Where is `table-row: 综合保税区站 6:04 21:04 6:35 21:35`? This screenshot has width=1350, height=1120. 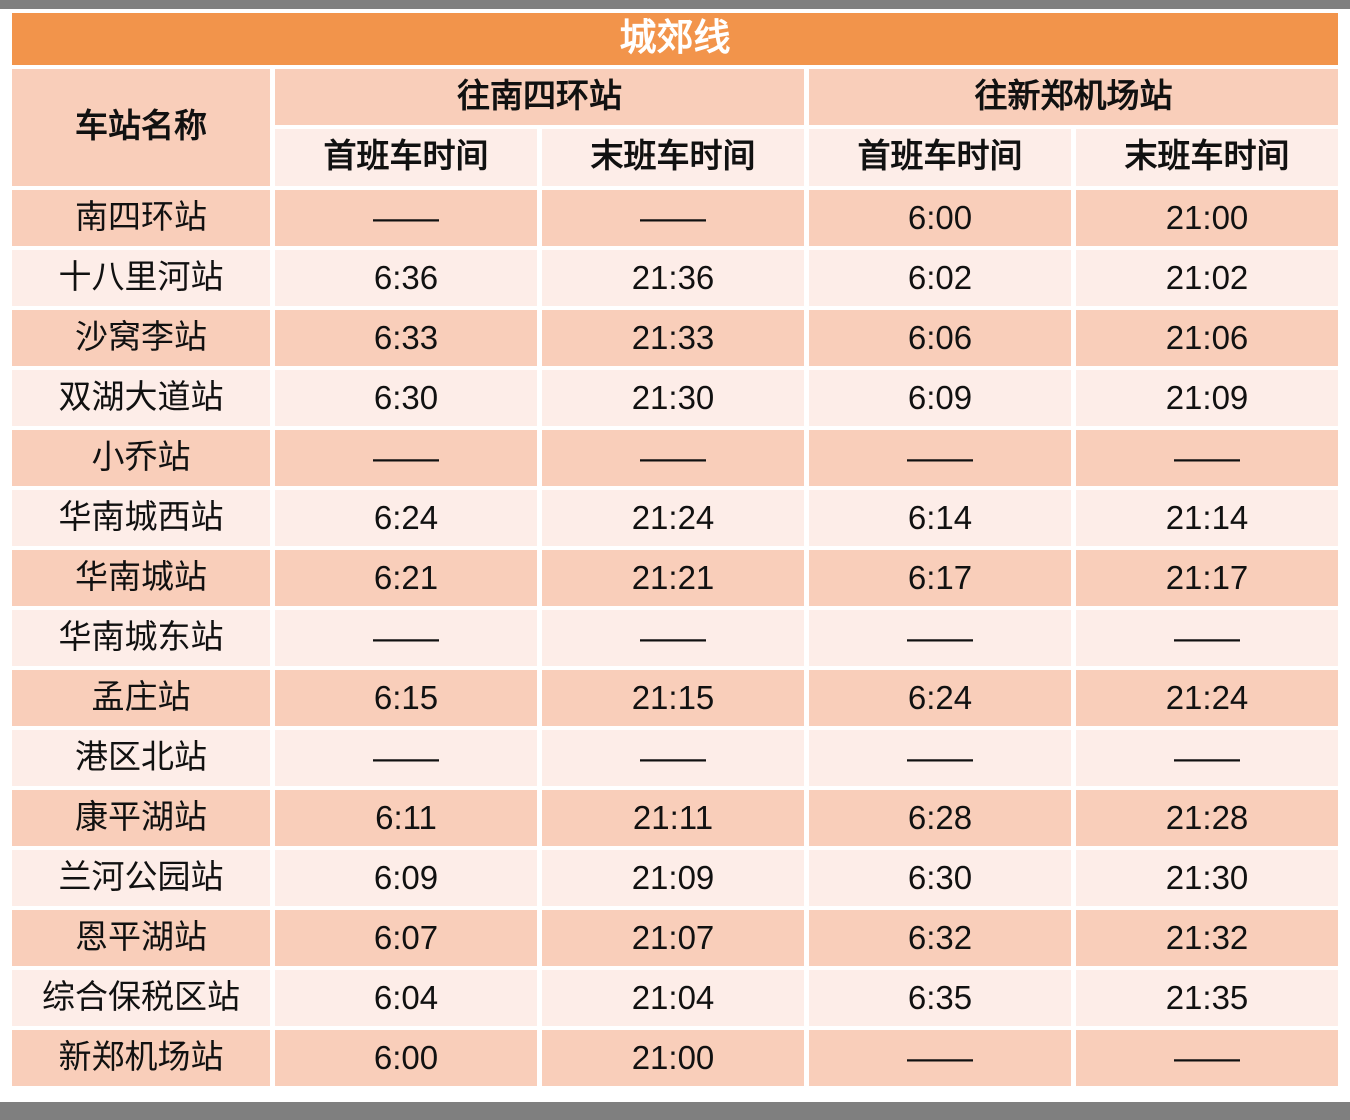
table-row: 综合保税区站 6:04 21:04 6:35 21:35 is located at coordinates (675, 998).